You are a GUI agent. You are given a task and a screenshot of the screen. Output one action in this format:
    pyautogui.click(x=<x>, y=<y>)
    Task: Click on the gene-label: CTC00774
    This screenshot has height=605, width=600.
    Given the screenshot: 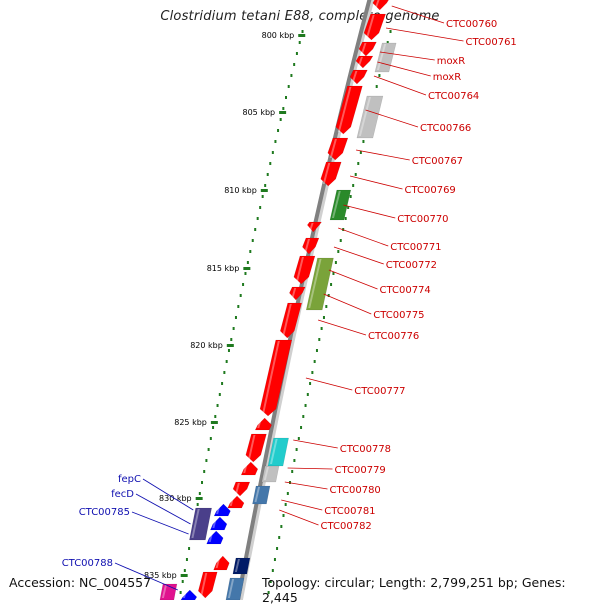 What is the action you would take?
    pyautogui.click(x=405, y=290)
    